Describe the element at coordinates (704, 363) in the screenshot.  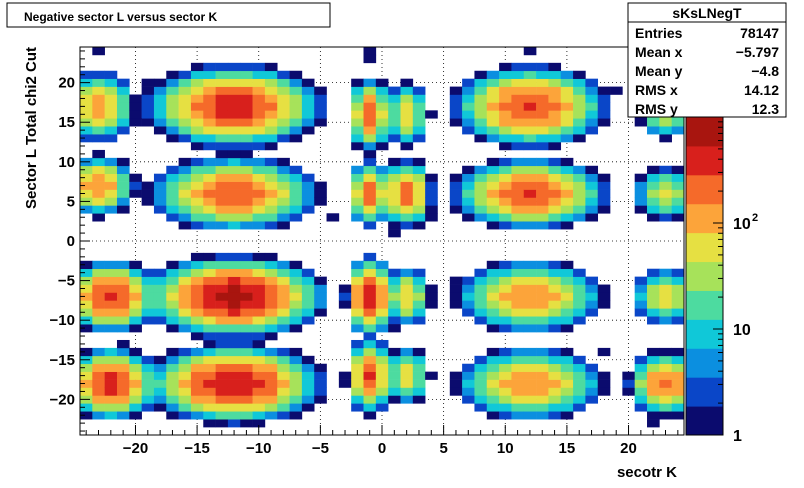
I see `color-scale-segment` at that location.